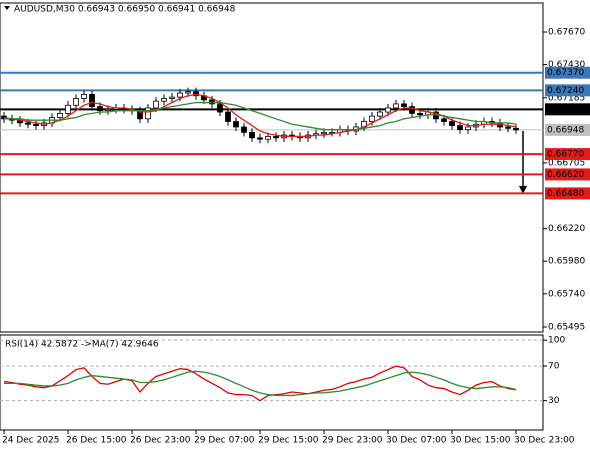 The height and width of the screenshot is (450, 590). What do you see at coordinates (224, 441) in the screenshot?
I see `x-tick-label: 29 Dec 07:00` at bounding box center [224, 441].